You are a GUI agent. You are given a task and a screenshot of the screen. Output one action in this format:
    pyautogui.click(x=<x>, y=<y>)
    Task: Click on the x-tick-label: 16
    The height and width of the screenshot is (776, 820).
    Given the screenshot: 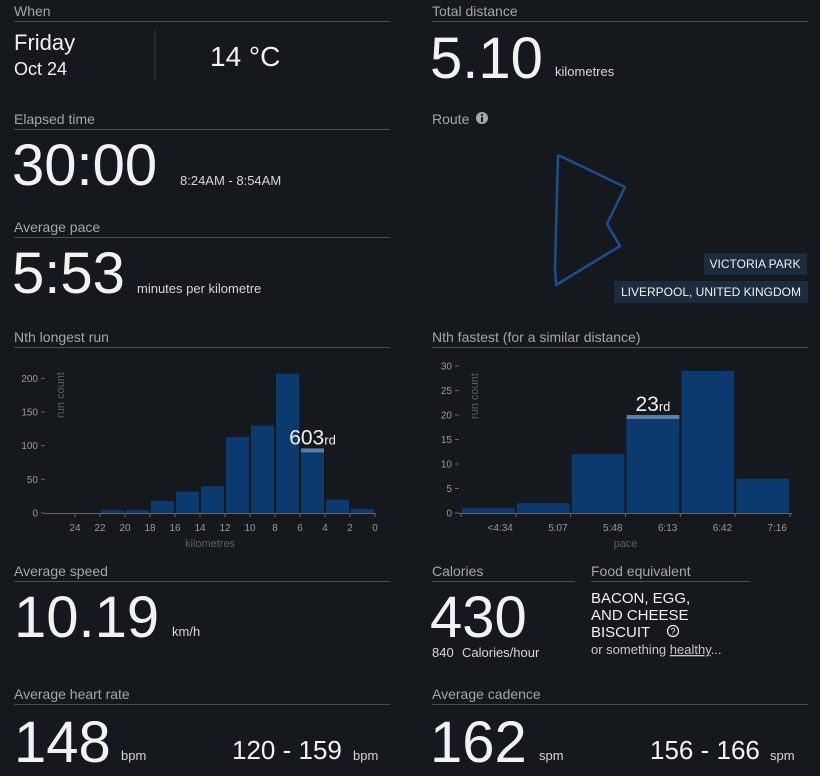 What is the action you would take?
    pyautogui.click(x=175, y=528)
    